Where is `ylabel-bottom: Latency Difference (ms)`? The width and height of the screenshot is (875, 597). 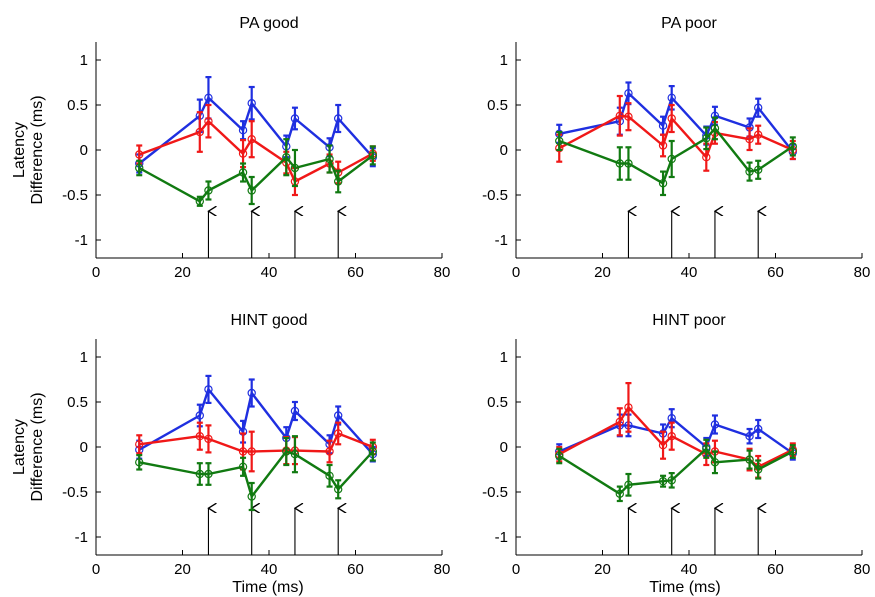
ylabel-bottom: Latency Difference (ms) is located at coordinates (28, 446).